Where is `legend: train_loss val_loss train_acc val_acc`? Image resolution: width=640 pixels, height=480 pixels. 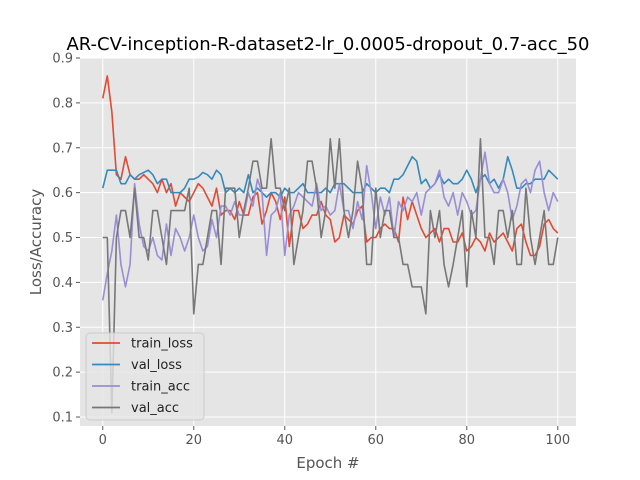 legend: train_loss val_loss train_acc val_acc is located at coordinates (145, 376).